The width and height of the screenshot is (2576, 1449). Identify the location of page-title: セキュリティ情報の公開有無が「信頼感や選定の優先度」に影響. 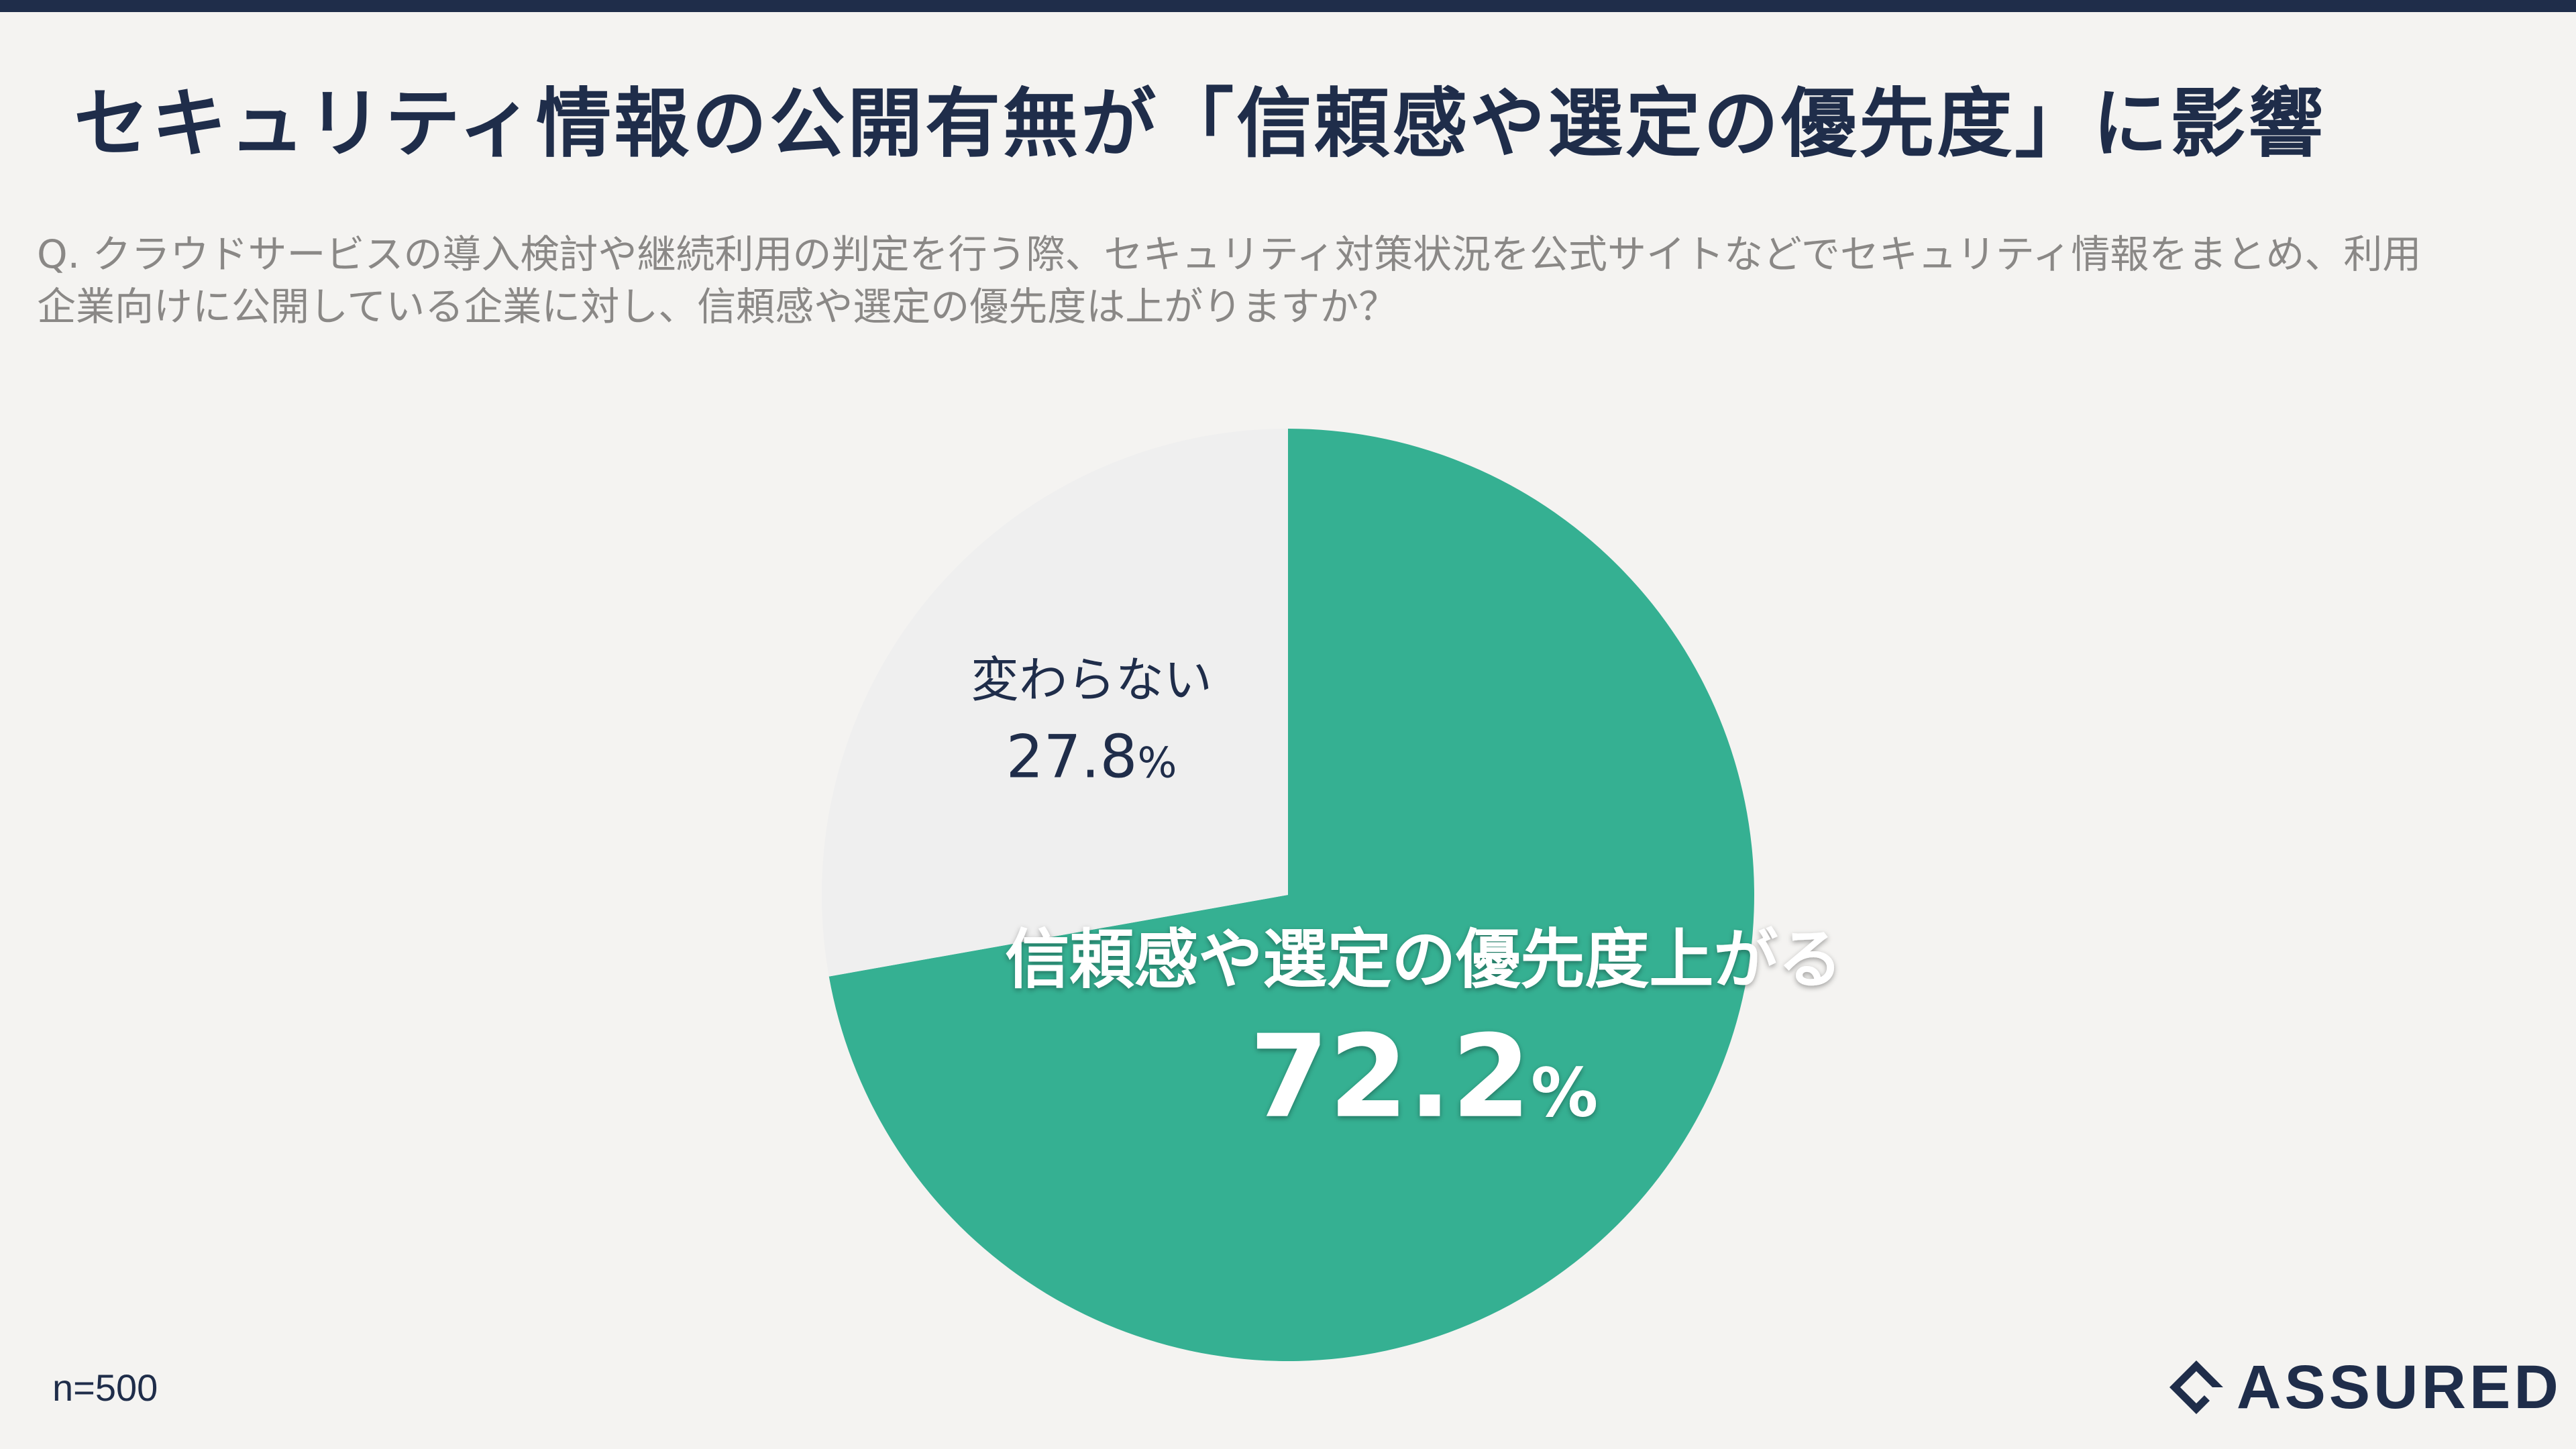
(1200, 124).